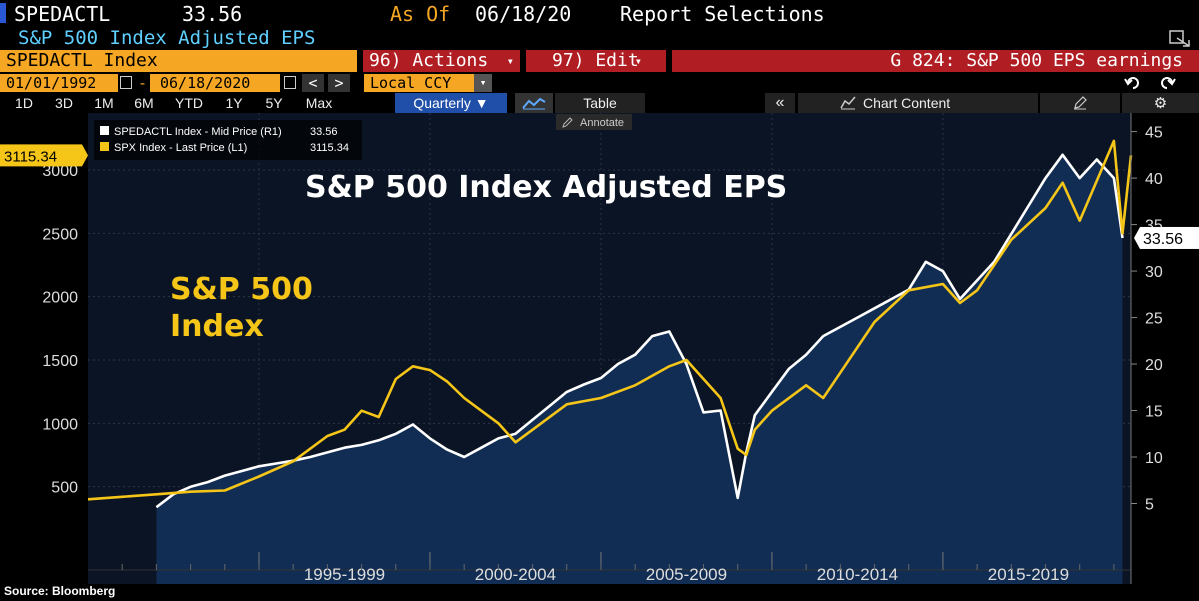 The height and width of the screenshot is (601, 1199). Describe the element at coordinates (60, 234) in the screenshot. I see `left-tick-label: 2500` at that location.